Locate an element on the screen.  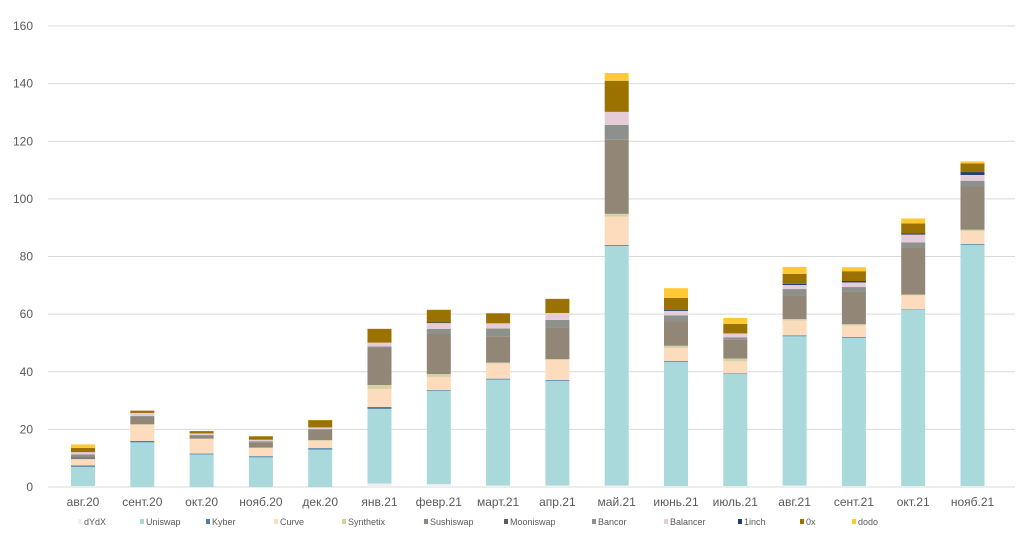
bar-segment-mooniswap is located at coordinates (379, 347).